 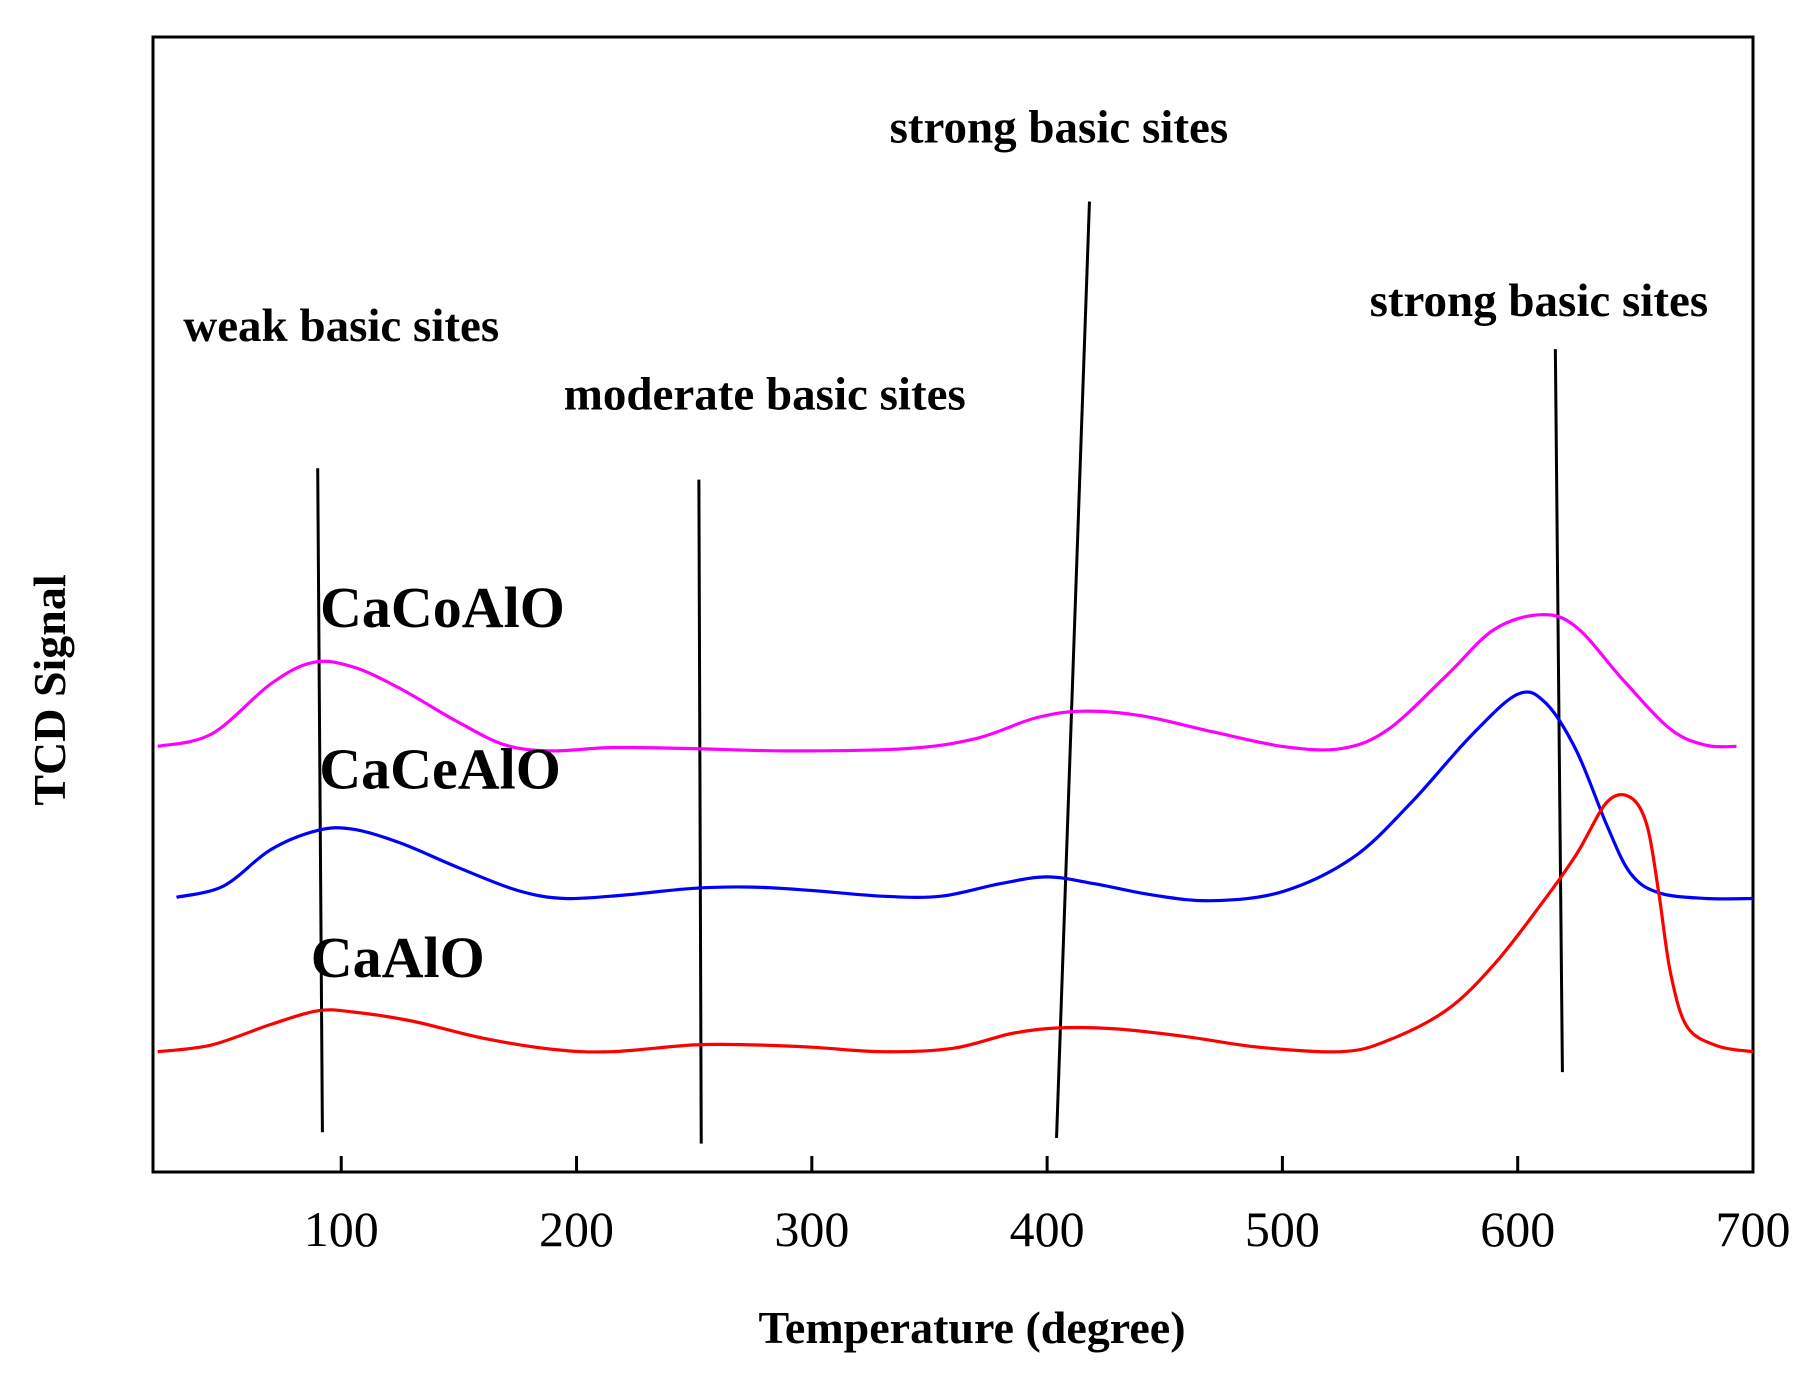 I want to click on x-axis: 100 200 300 400 500 600 700, so click(x=1047, y=1206).